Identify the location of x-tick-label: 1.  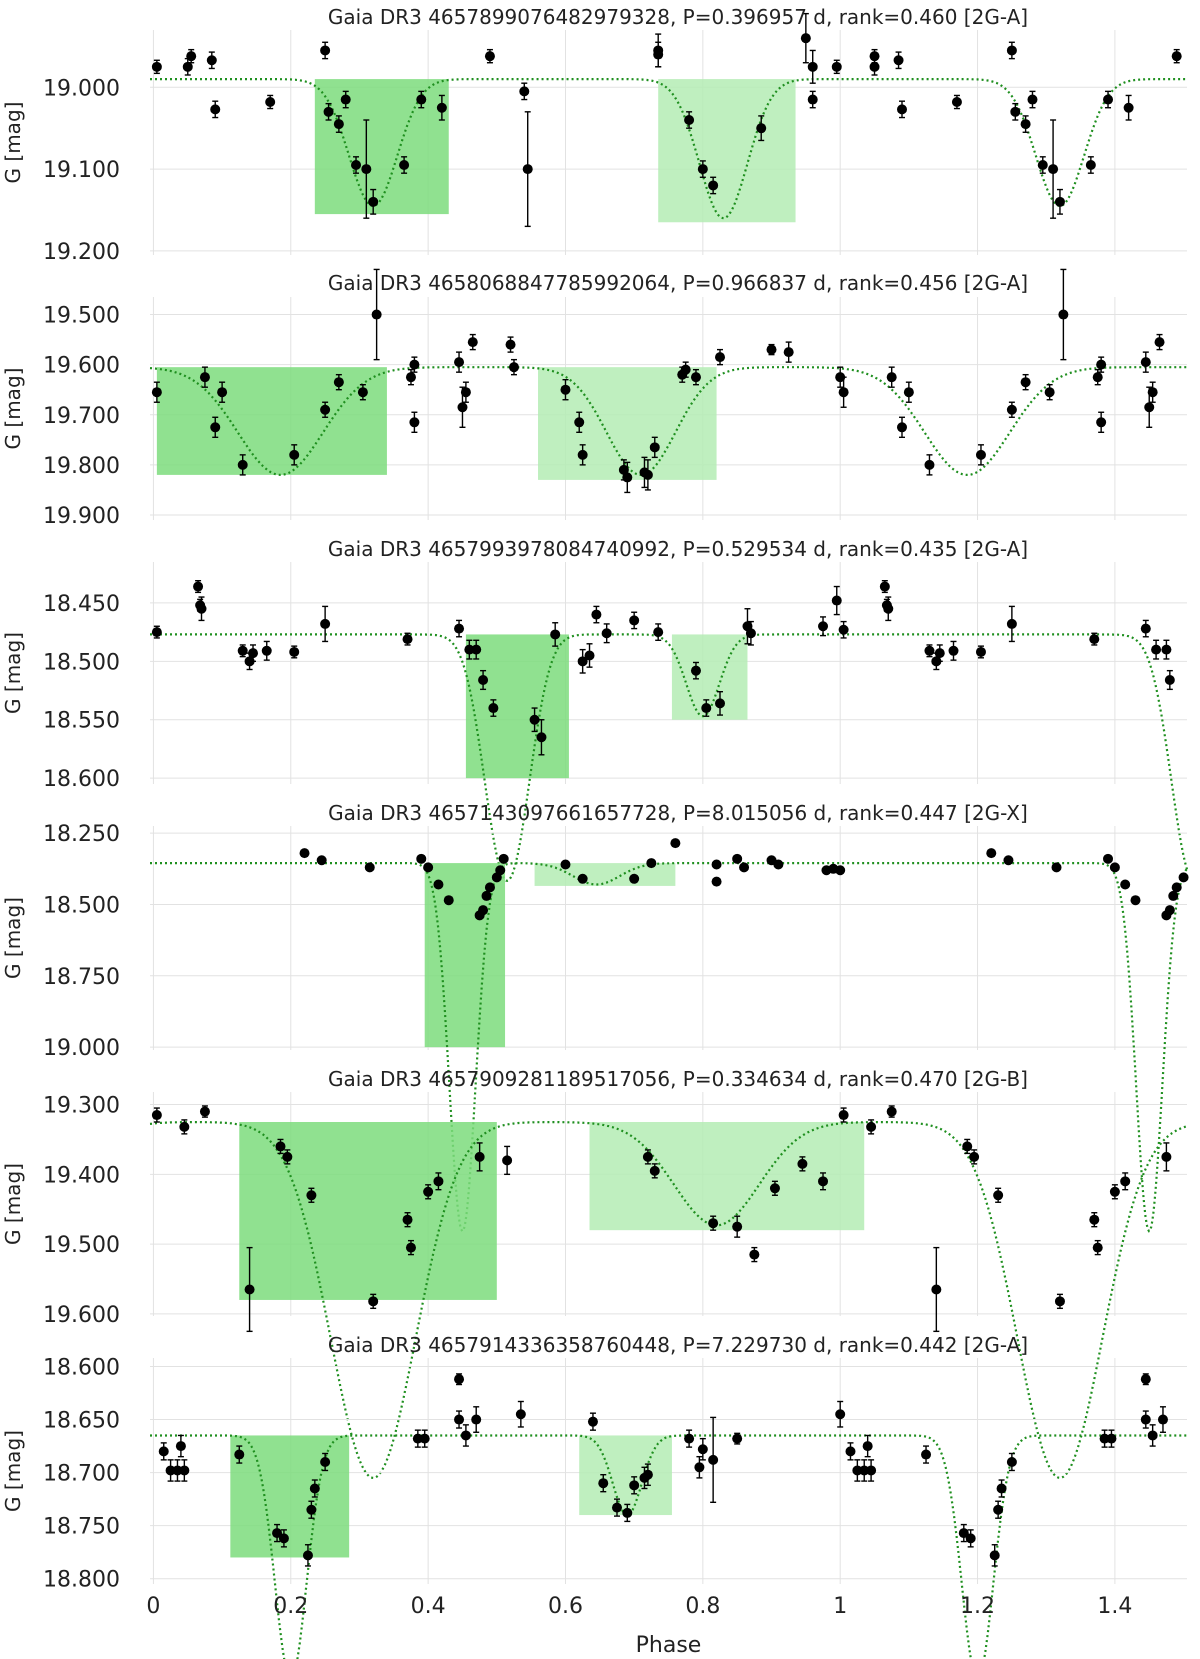
(840, 1606).